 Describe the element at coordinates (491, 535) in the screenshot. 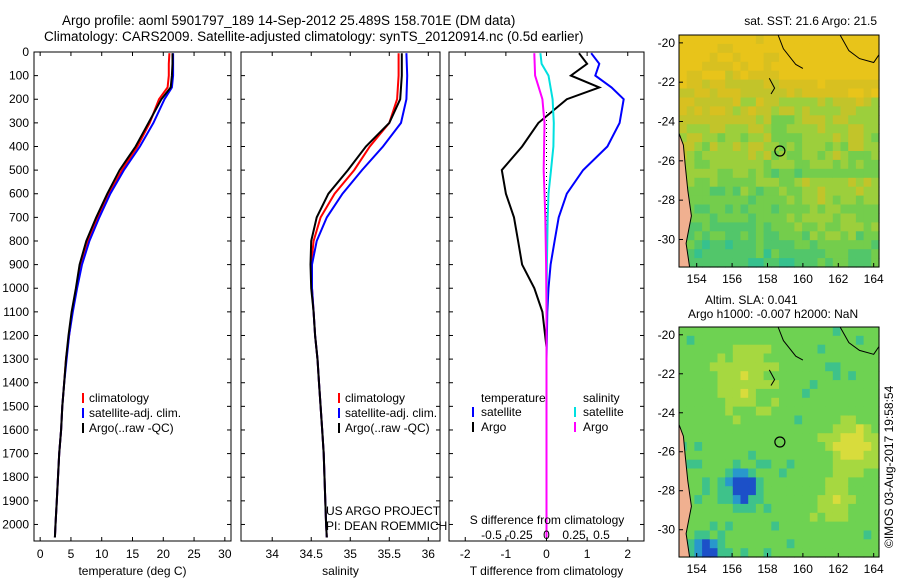

I see `top-tick-label: -0.5` at that location.